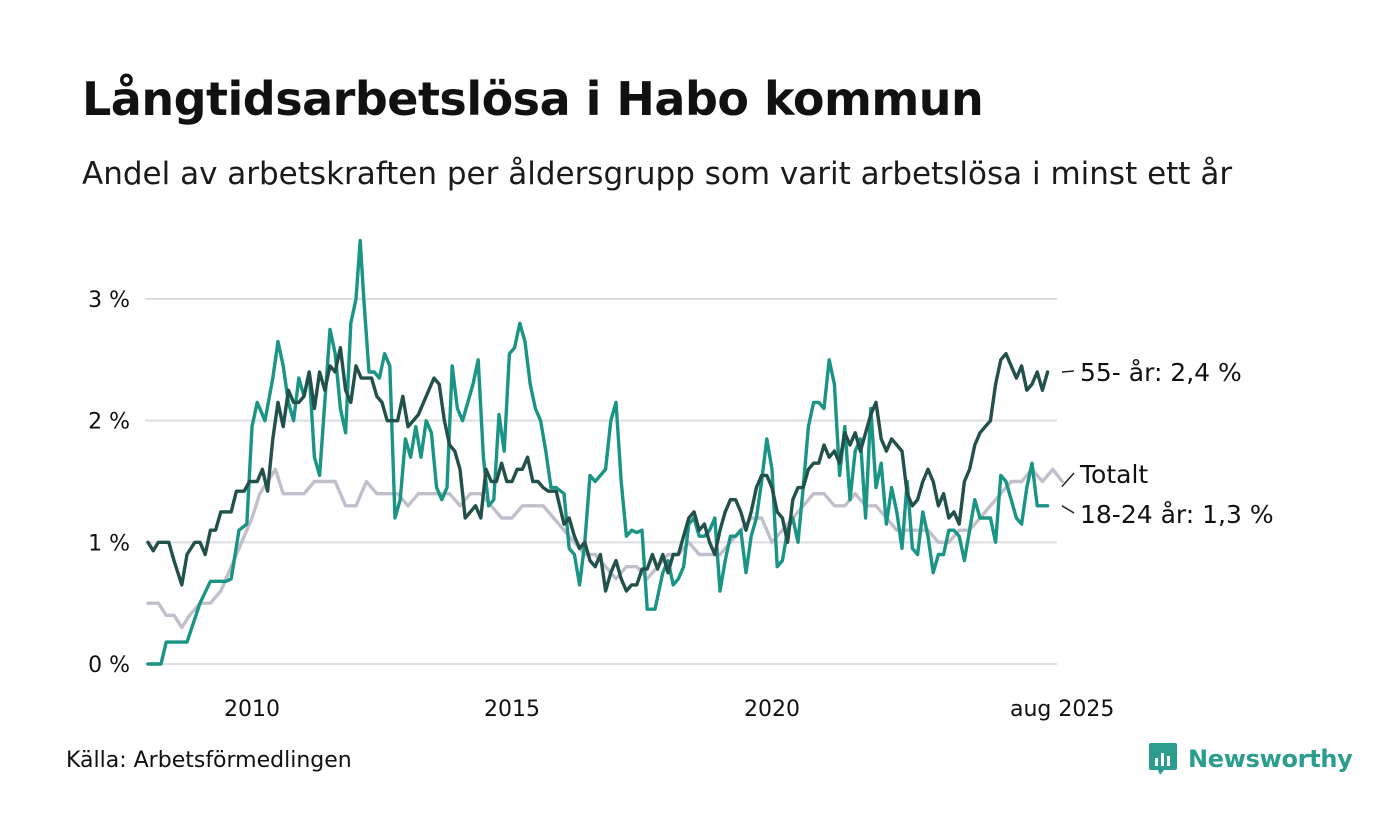 This screenshot has height=840, width=1400. Describe the element at coordinates (1163, 759) in the screenshot. I see `newsworthy-logo-icon` at that location.